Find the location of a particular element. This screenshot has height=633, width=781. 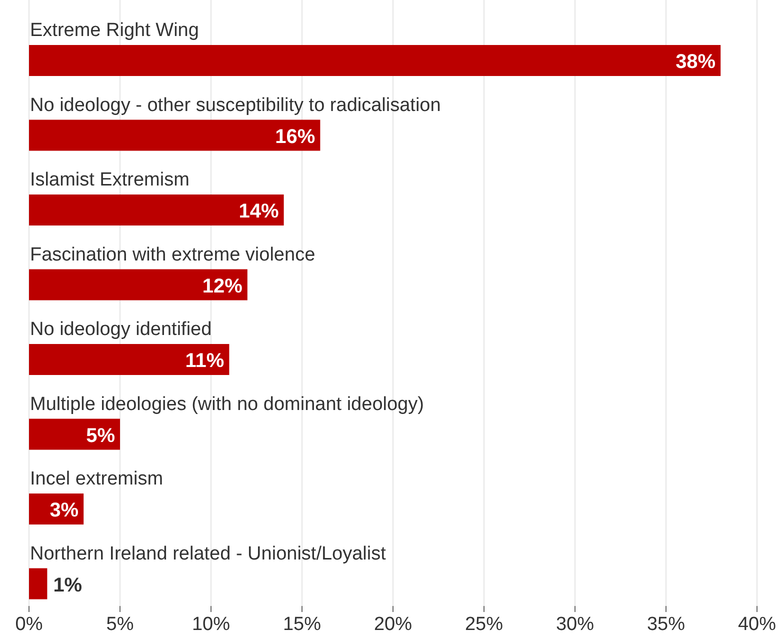

data-label: 11% is located at coordinates (204, 361).